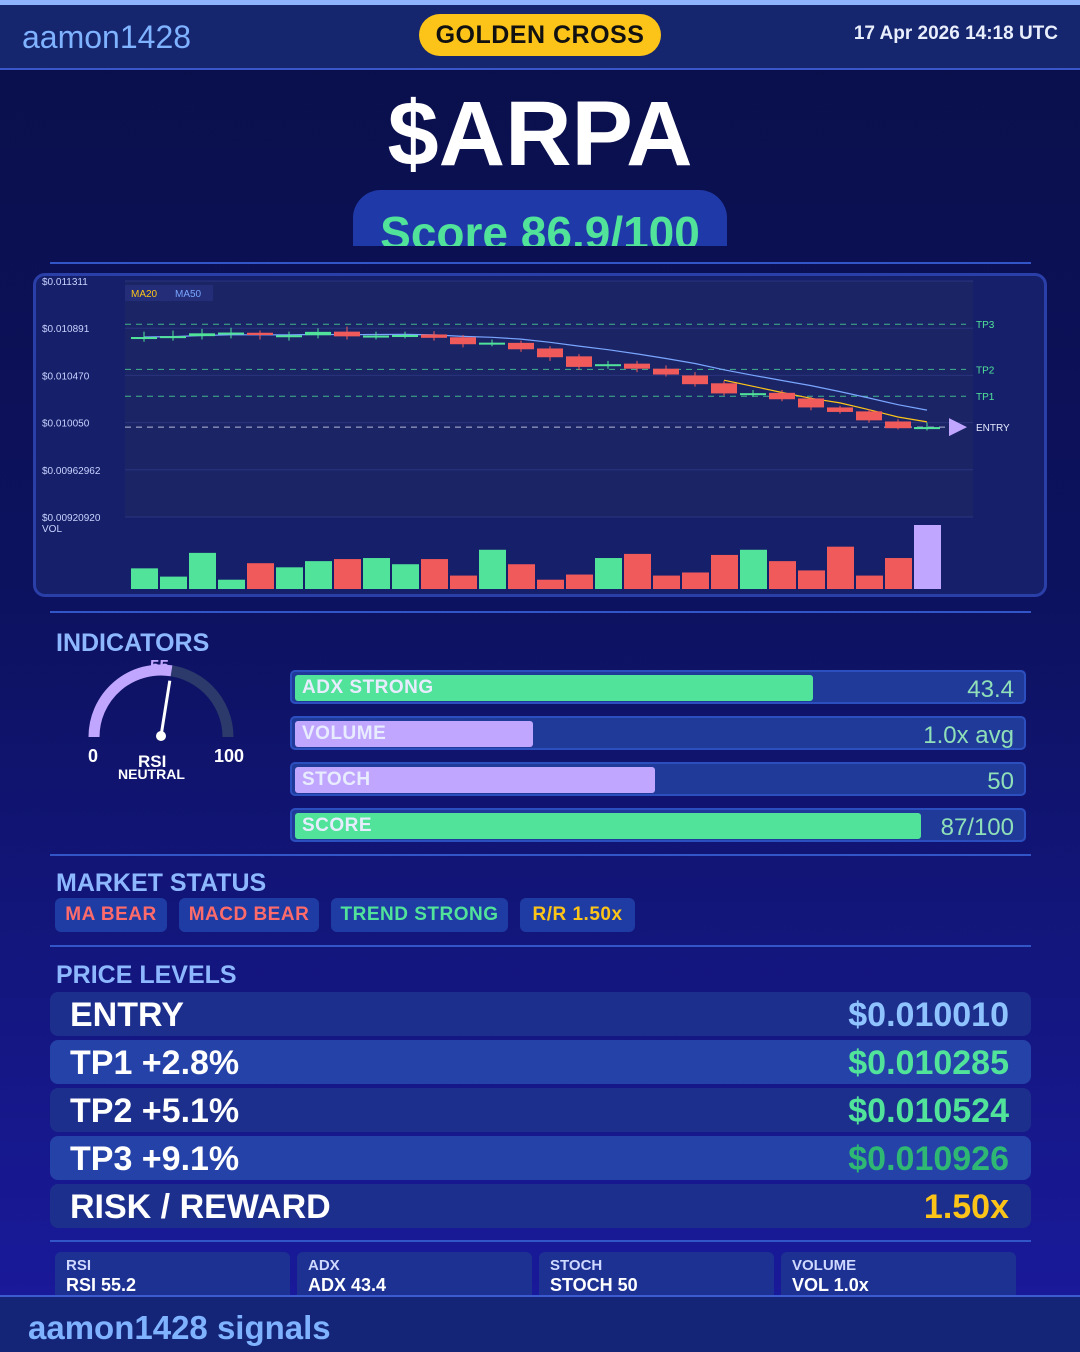 The width and height of the screenshot is (1080, 1352). I want to click on indicator-value: 43.4, so click(990, 689).